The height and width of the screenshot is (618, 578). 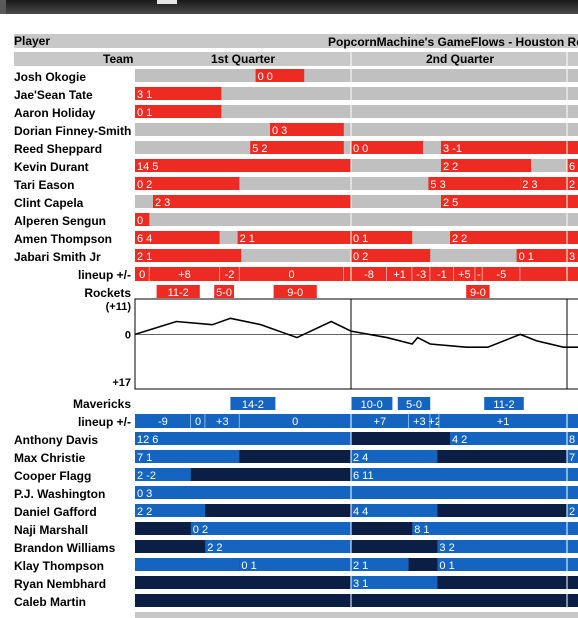 I want to click on lineup-value: +1, so click(x=503, y=422).